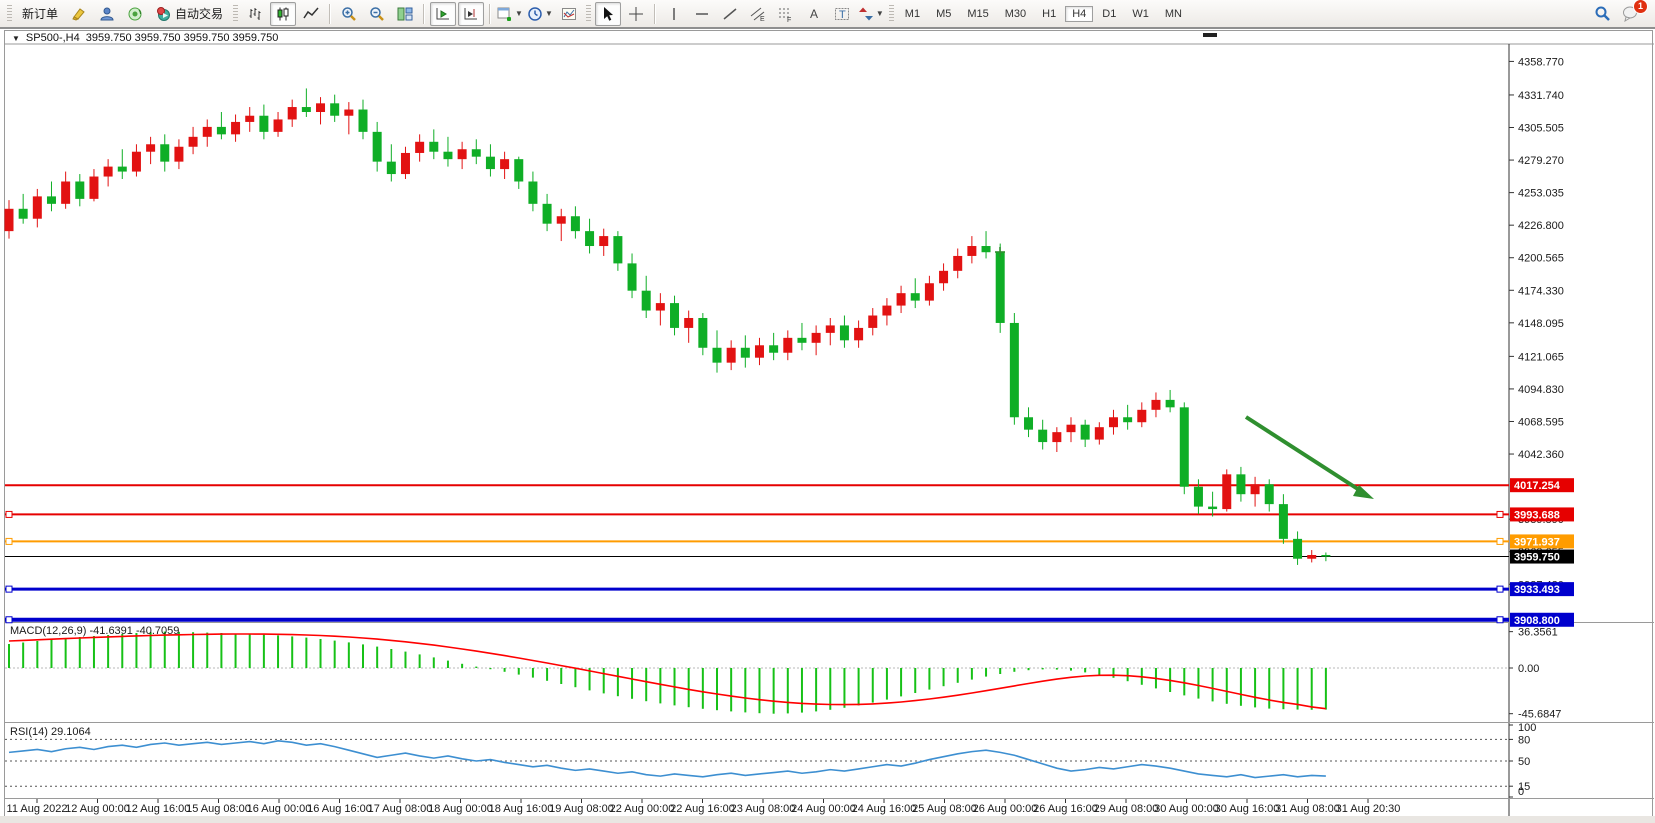  I want to click on horizontal-line-icon, so click(701, 13).